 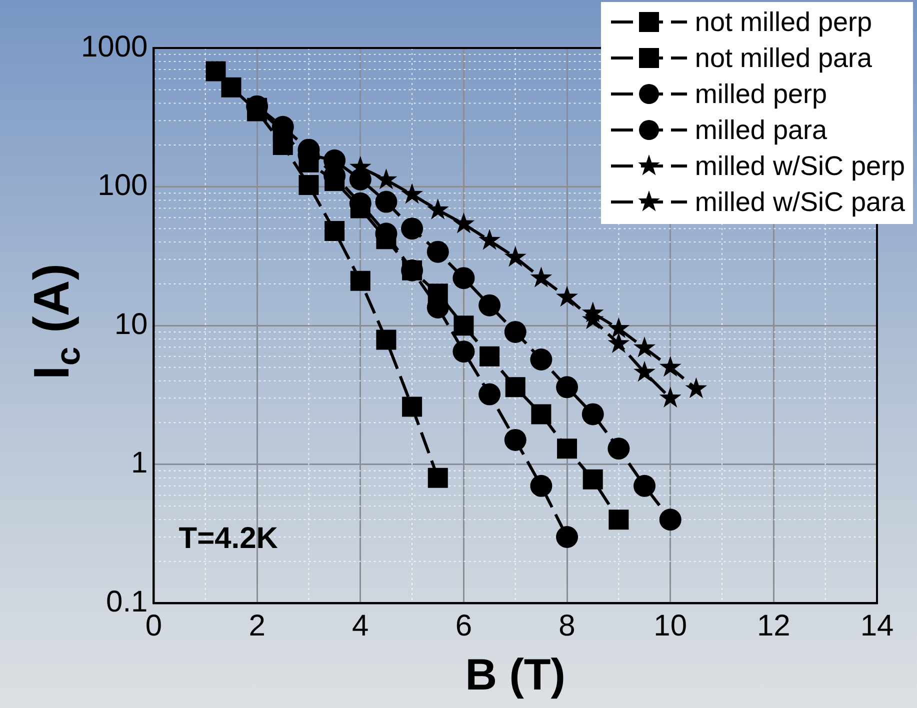 I want to click on y-tick-label: 0.1, so click(x=127, y=601).